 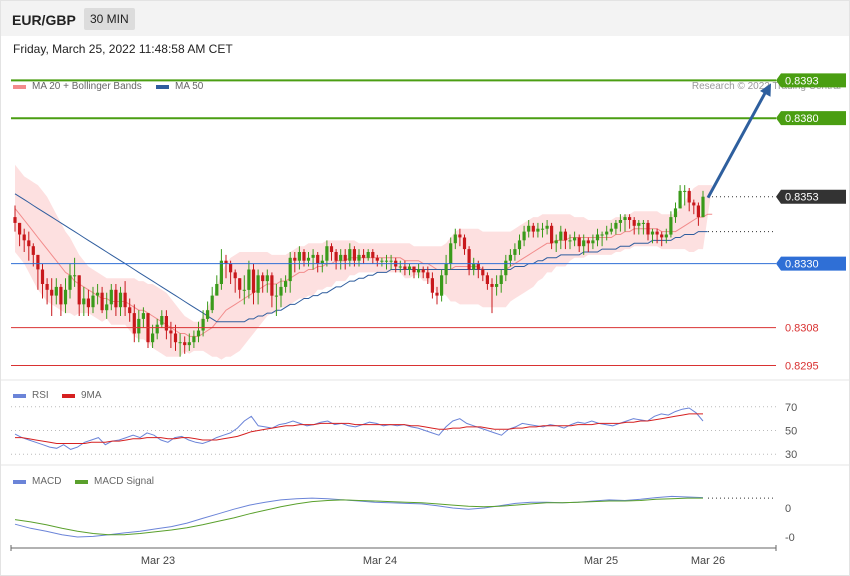 I want to click on credit-text: Research © 2022 Trading Central, so click(x=766, y=86).